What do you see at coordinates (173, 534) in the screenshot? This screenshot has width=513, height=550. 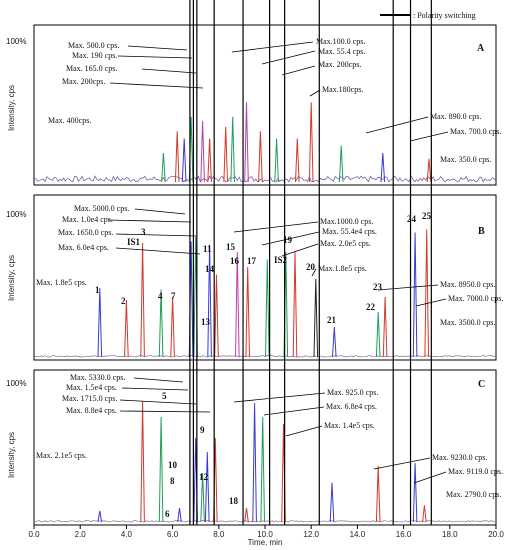 I see `x-tick-label: 6.0` at bounding box center [173, 534].